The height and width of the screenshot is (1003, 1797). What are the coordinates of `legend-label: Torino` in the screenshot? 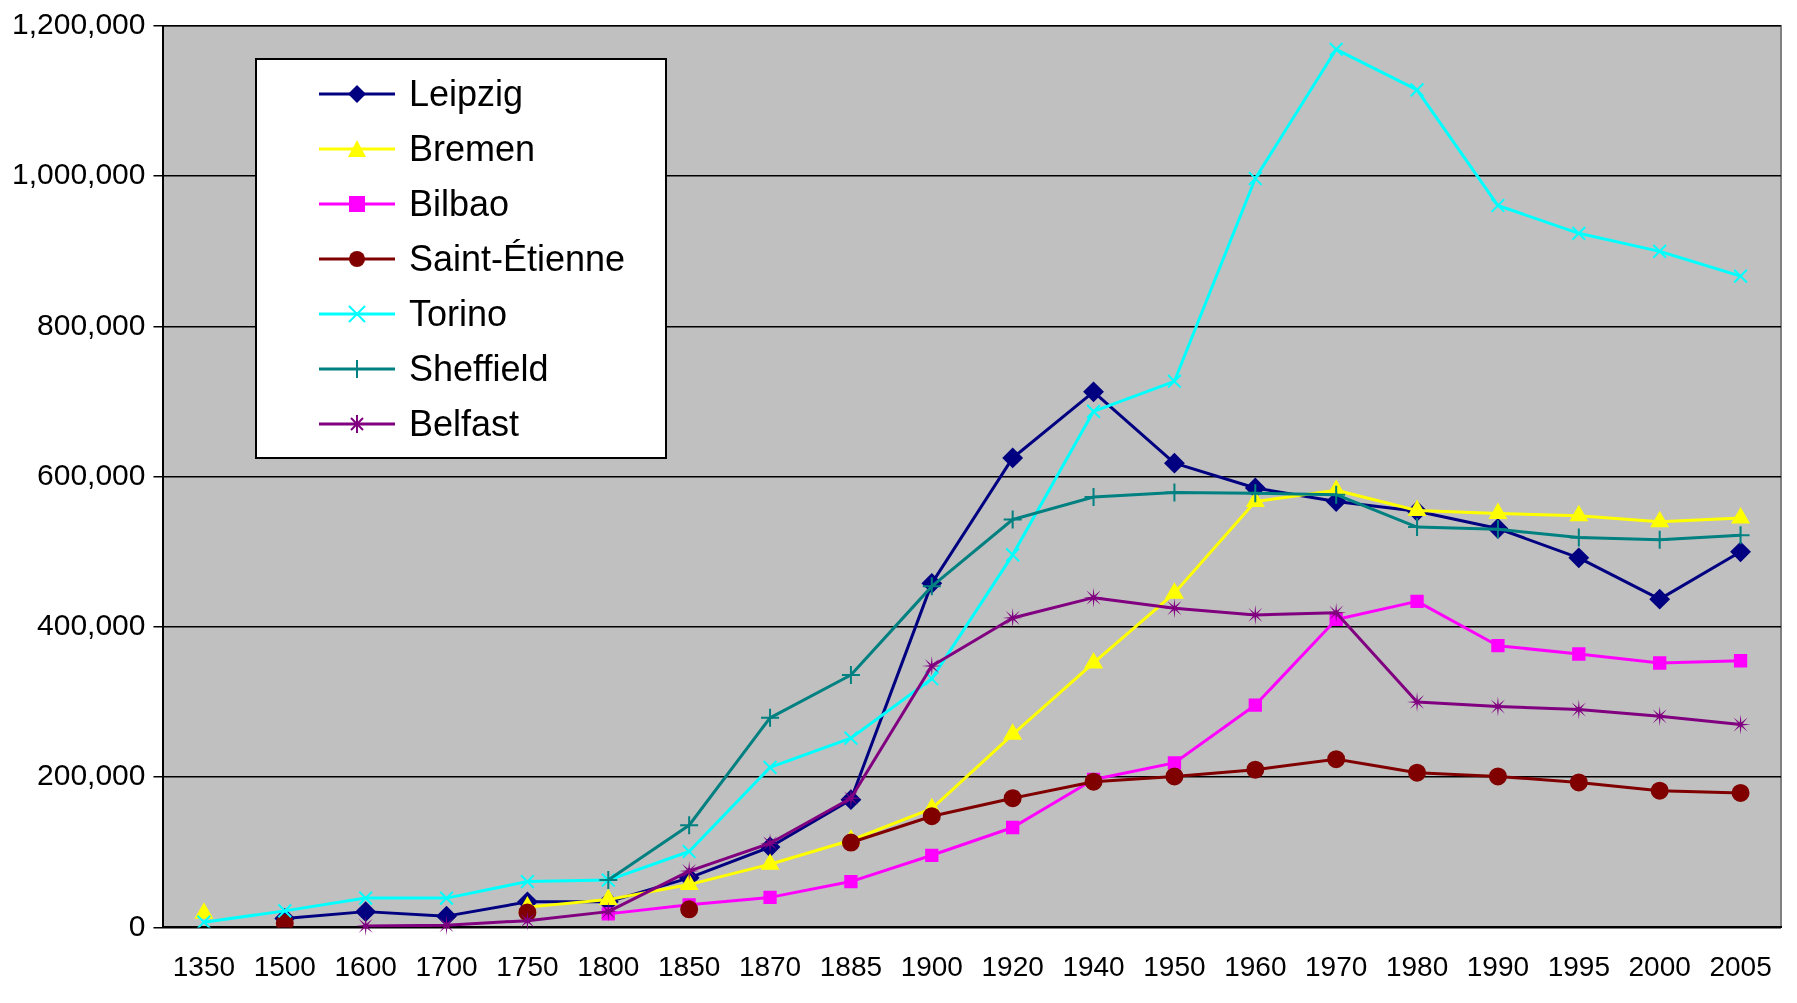 It's located at (458, 313).